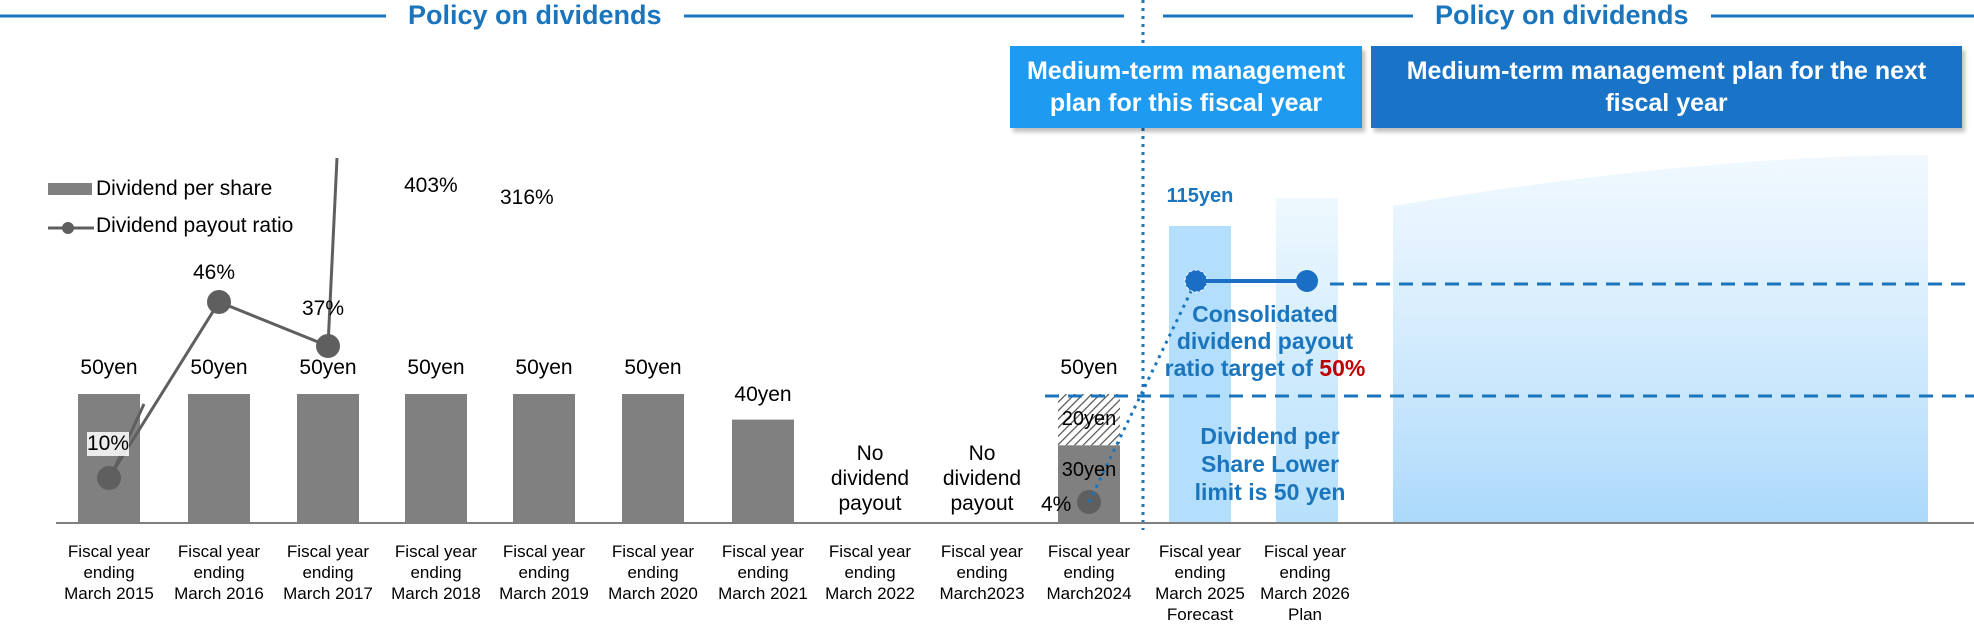 The width and height of the screenshot is (1974, 636). What do you see at coordinates (1200, 593) in the screenshot?
I see `x-label-line-2: March 2025` at bounding box center [1200, 593].